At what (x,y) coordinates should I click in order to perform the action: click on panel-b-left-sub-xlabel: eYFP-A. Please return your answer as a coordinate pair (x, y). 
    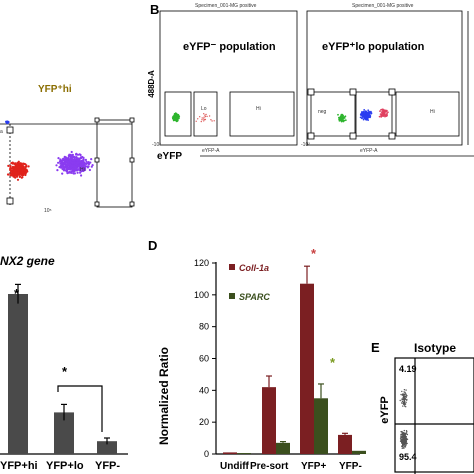
    Looking at the image, I should click on (211, 151).